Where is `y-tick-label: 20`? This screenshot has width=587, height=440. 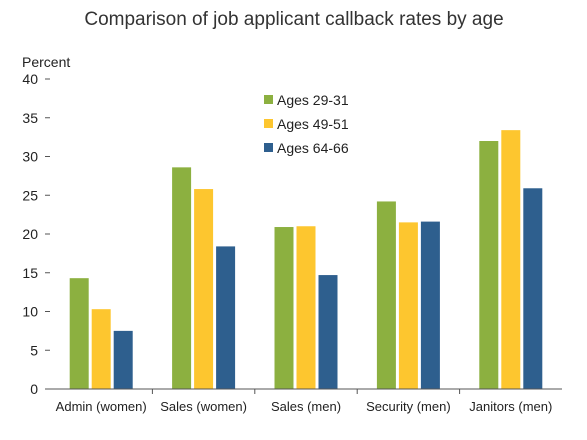
y-tick-label: 20 is located at coordinates (30, 234).